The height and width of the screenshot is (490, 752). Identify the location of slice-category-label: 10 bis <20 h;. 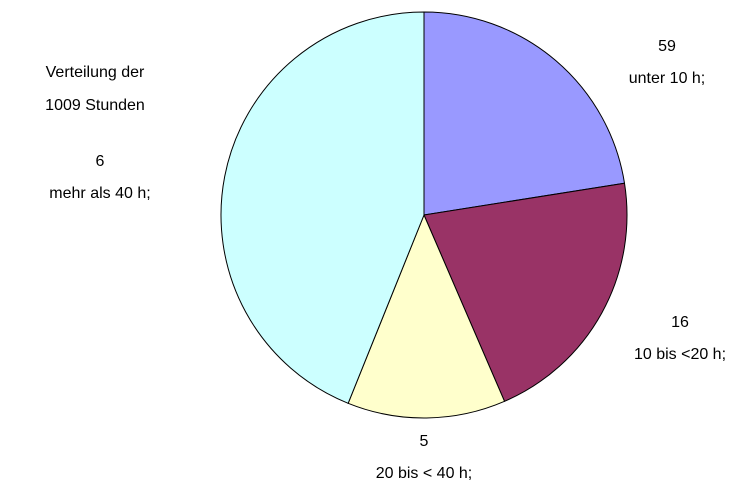
(680, 354).